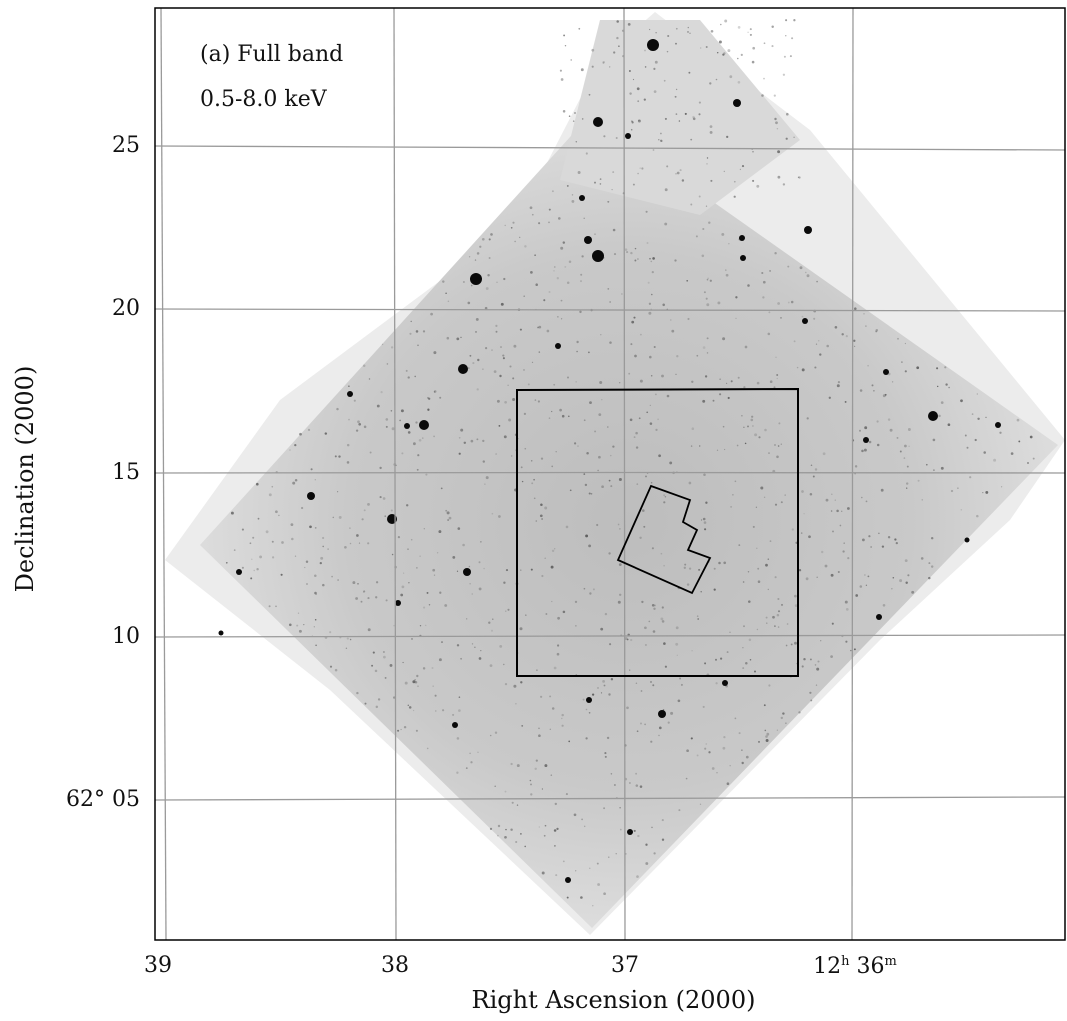  Describe the element at coordinates (272, 54) in the screenshot. I see `panel-label: (a) Full band` at that location.